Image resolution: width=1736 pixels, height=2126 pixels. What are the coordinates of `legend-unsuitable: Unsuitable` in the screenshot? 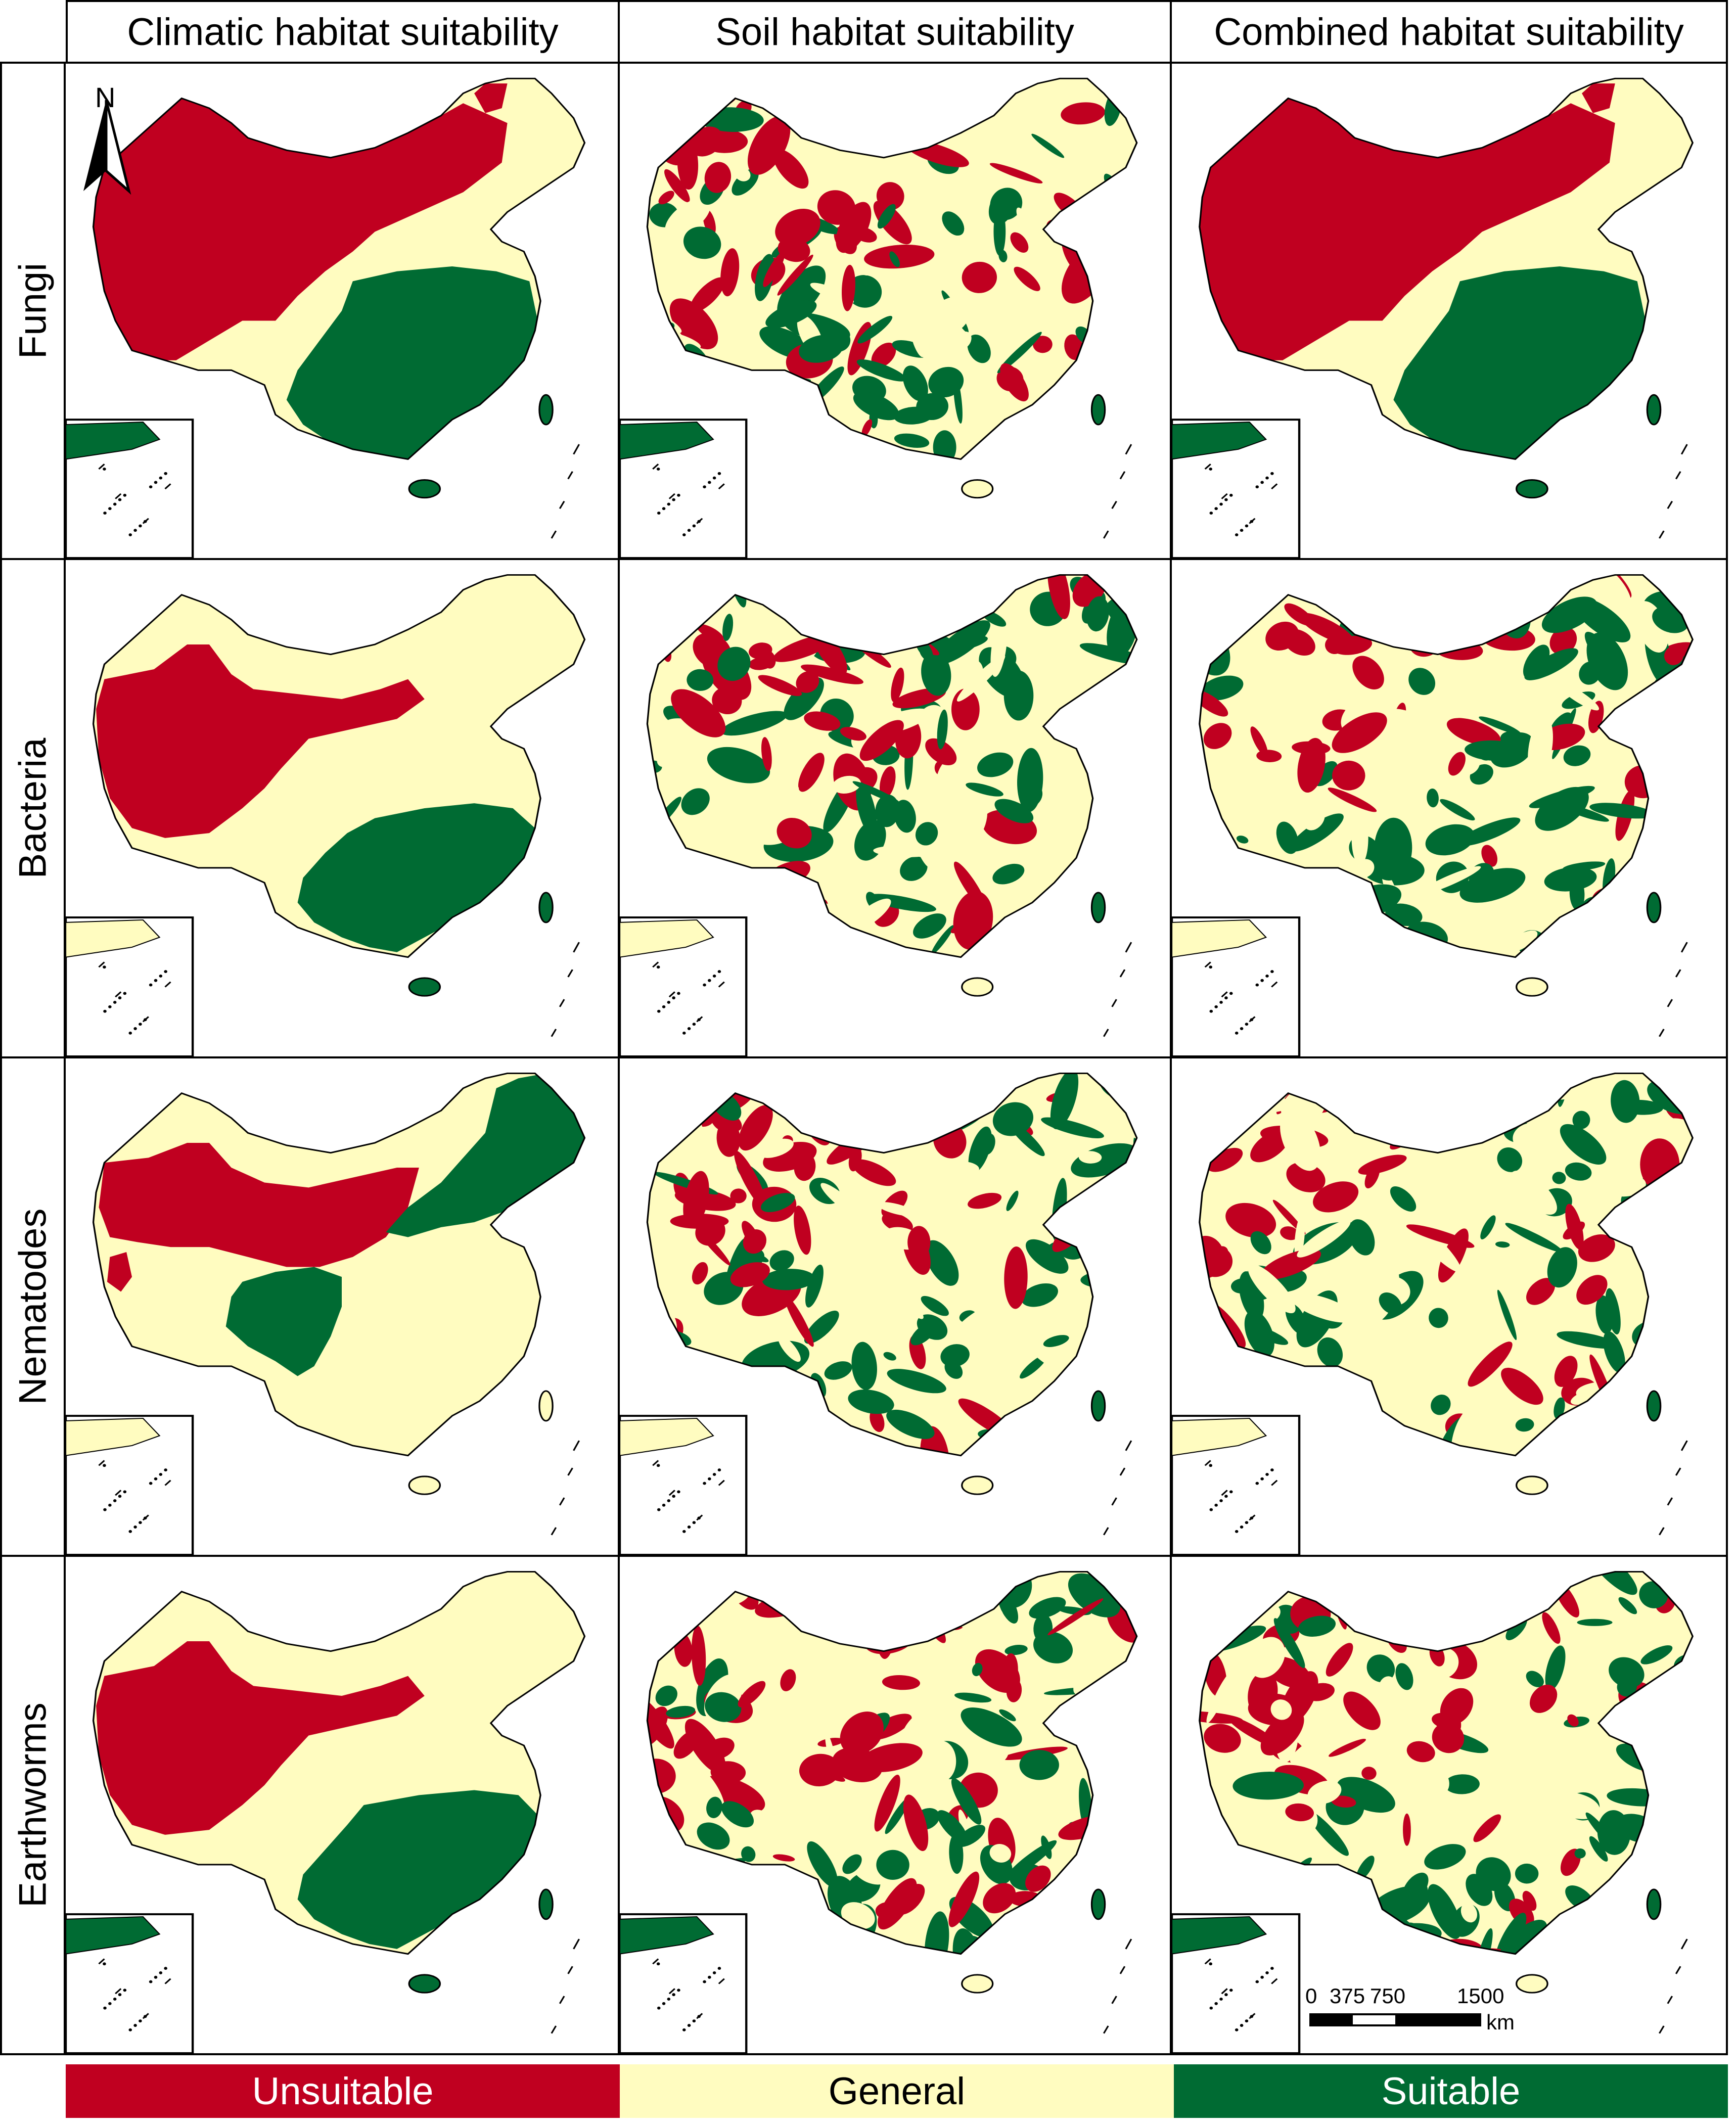 It's located at (343, 2091).